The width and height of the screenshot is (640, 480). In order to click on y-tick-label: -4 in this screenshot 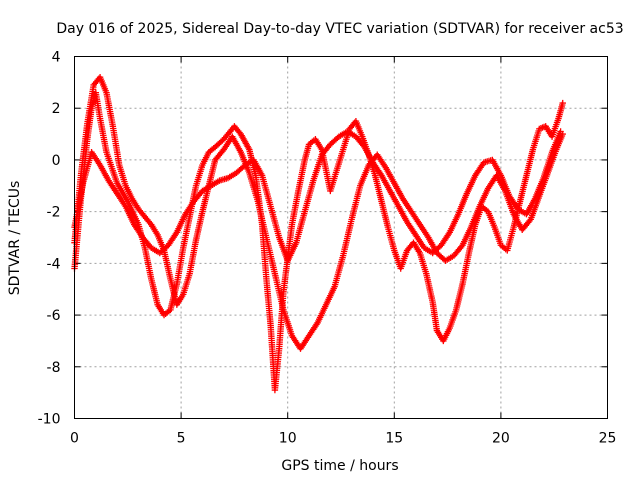, I will do `click(54, 264)`.